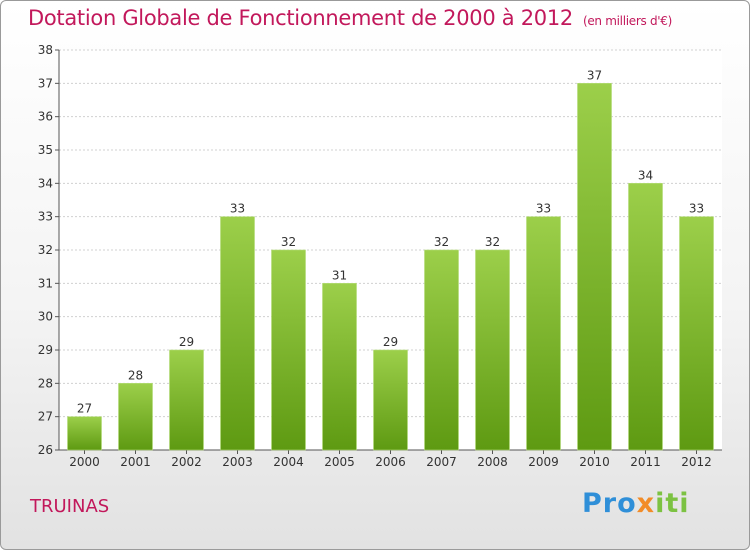  Describe the element at coordinates (645, 462) in the screenshot. I see `x-tick-label-2011: 2011` at that location.